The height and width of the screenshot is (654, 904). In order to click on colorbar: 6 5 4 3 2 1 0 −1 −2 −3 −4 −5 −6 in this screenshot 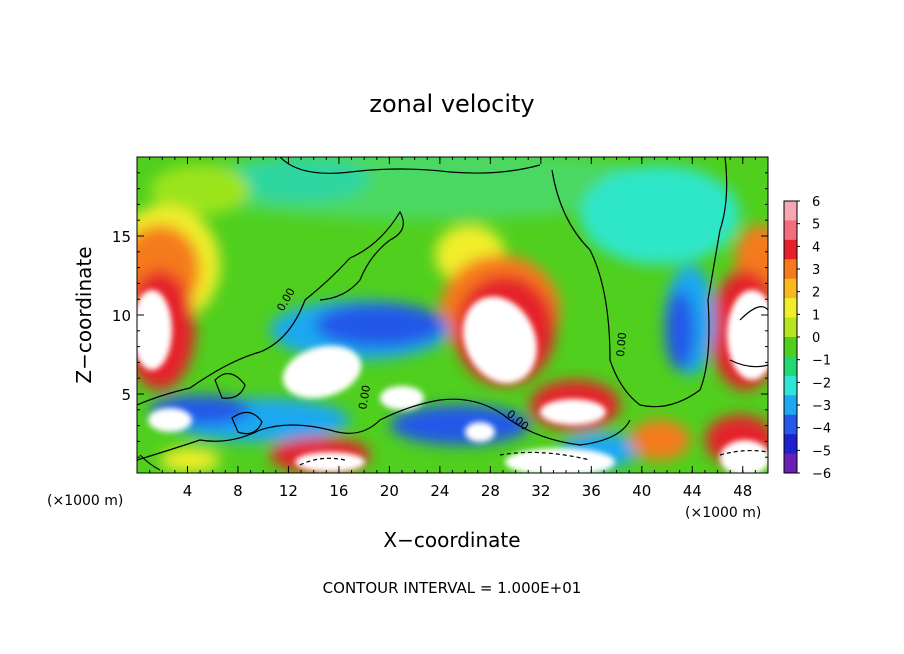, I will do `click(807, 338)`.